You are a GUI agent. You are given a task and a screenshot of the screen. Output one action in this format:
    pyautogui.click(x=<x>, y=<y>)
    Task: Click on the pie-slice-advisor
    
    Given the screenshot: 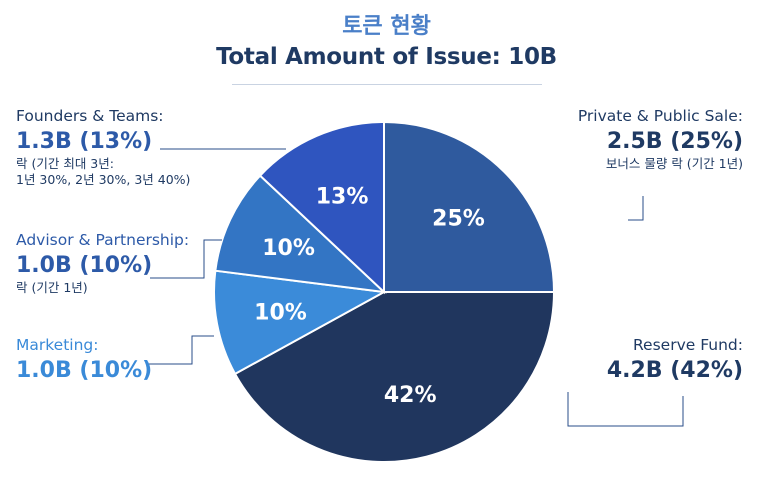 What is the action you would take?
    pyautogui.click(x=300, y=234)
    